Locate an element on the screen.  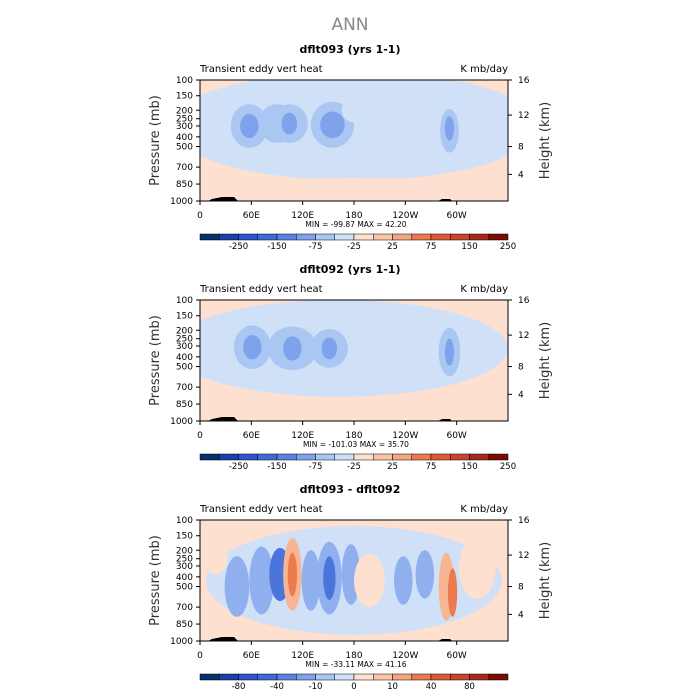
colorbar-label: -80 is located at coordinates (239, 687).